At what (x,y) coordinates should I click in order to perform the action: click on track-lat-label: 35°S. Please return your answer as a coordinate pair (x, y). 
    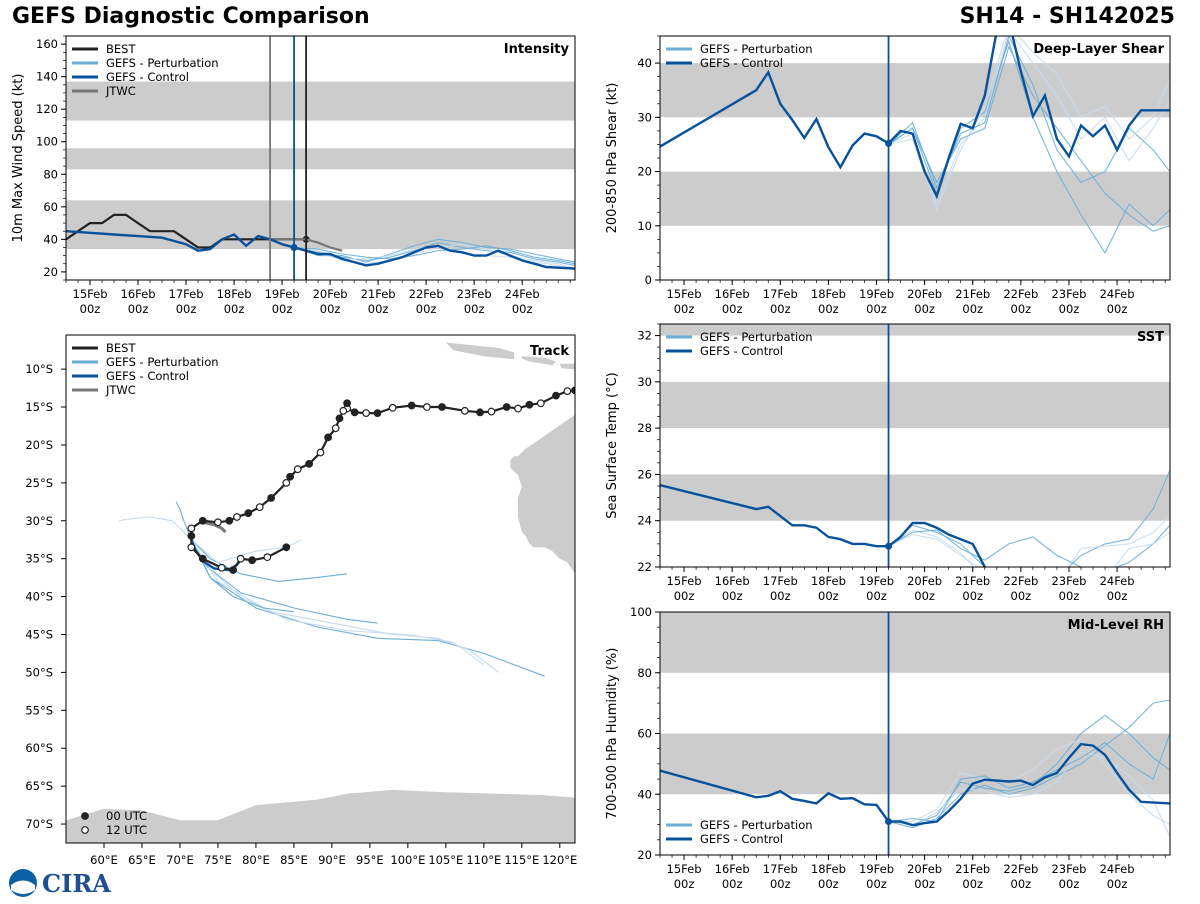
    Looking at the image, I should click on (39, 559).